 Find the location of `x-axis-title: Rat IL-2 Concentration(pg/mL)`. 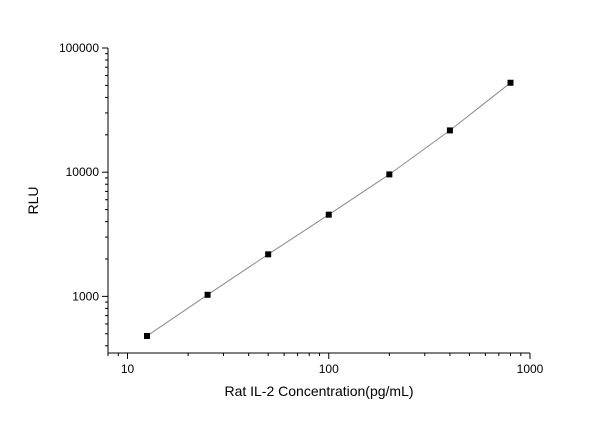

x-axis-title: Rat IL-2 Concentration(pg/mL) is located at coordinates (318, 391).